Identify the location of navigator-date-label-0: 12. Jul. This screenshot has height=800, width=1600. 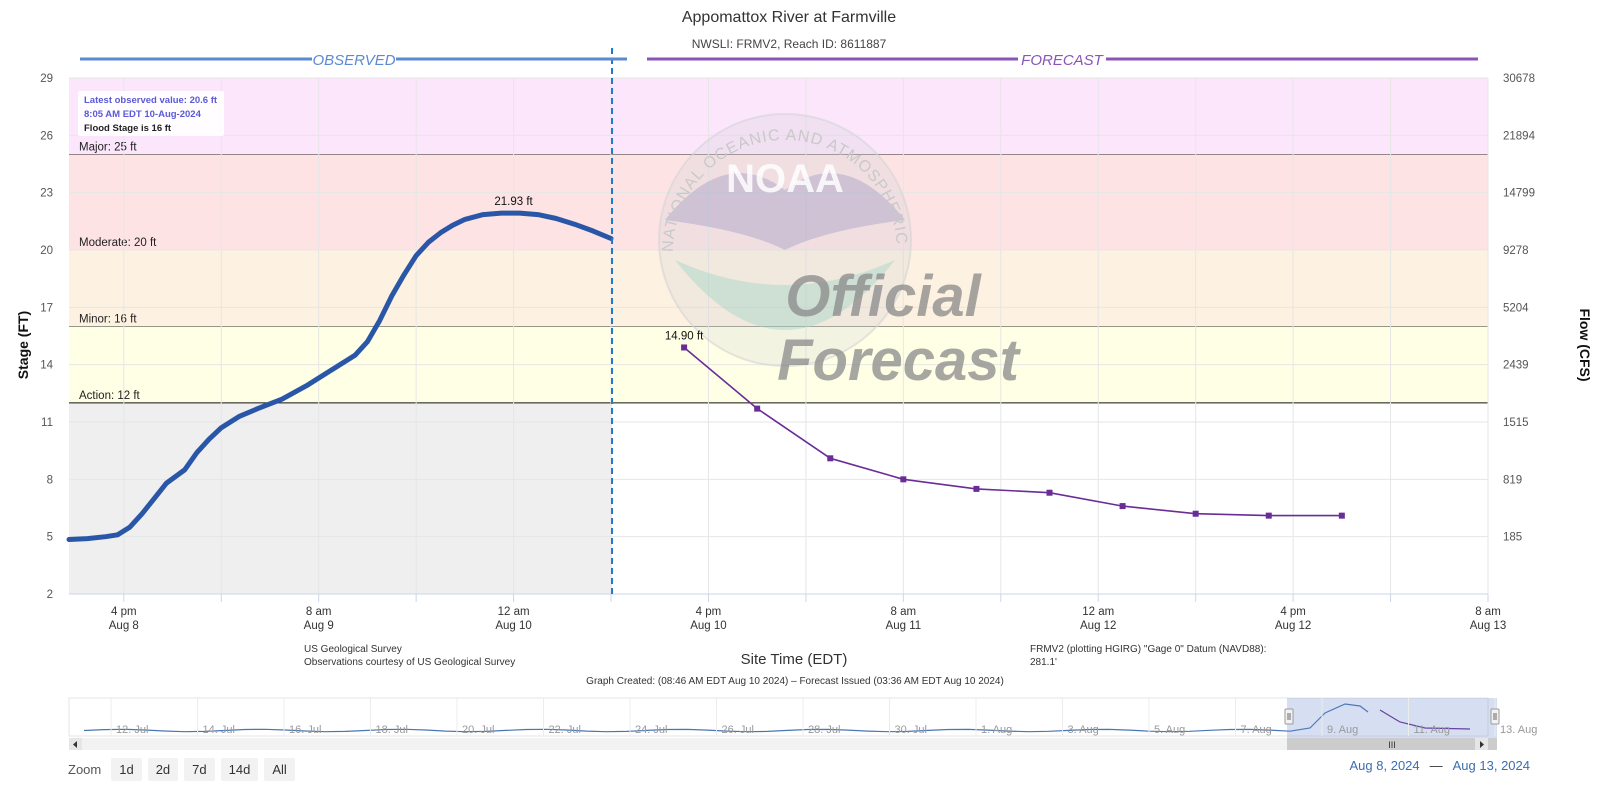
(132, 730).